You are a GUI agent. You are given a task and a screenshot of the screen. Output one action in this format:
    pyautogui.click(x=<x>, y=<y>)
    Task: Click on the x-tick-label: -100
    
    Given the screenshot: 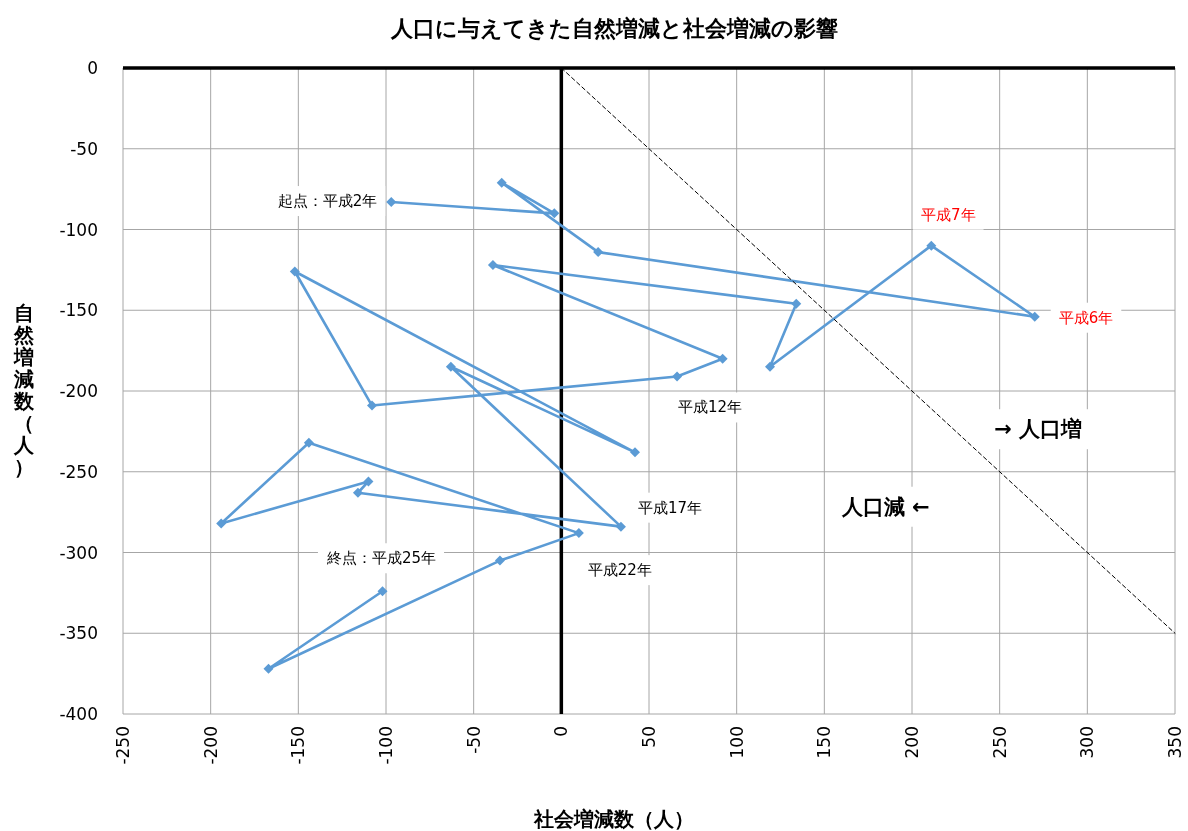 What is the action you would take?
    pyautogui.click(x=386, y=745)
    